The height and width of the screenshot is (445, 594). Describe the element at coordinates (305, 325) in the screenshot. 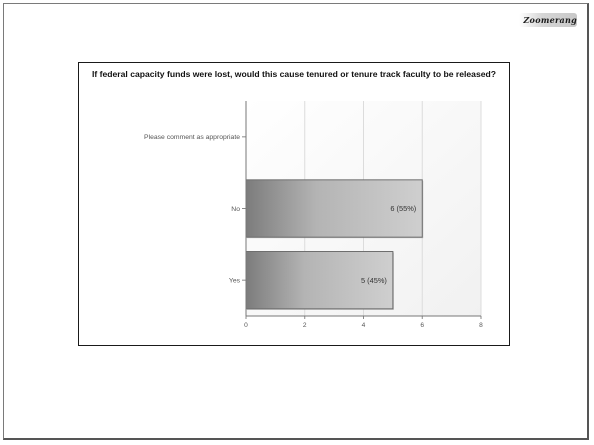

I see `x-tick-label: 2` at that location.